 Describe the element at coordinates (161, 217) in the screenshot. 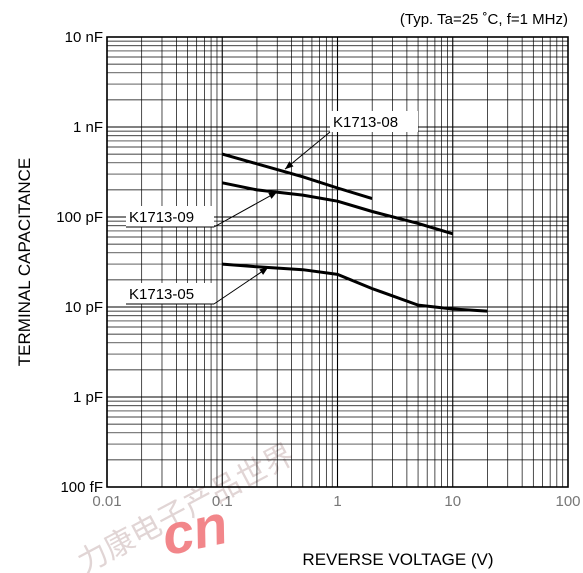

I see `series-label: K1713-09` at that location.